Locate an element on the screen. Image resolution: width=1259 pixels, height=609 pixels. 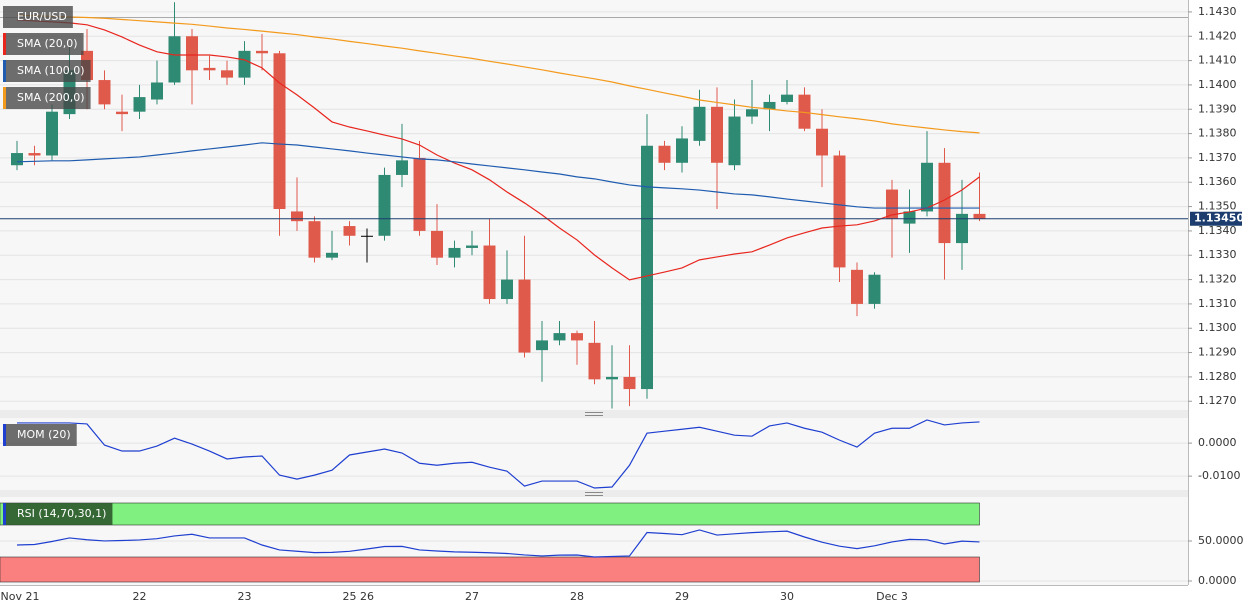
legend-label: RSI (14,70,30,1) is located at coordinates (61, 513).